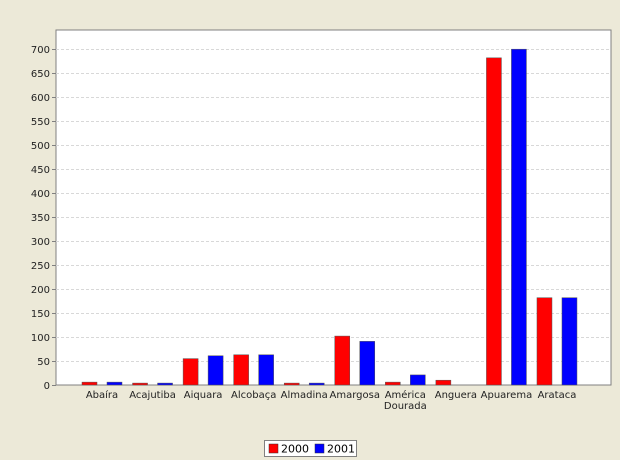 This screenshot has width=620, height=460. What do you see at coordinates (40, 338) in the screenshot?
I see `y-tick-label: 100` at bounding box center [40, 338].